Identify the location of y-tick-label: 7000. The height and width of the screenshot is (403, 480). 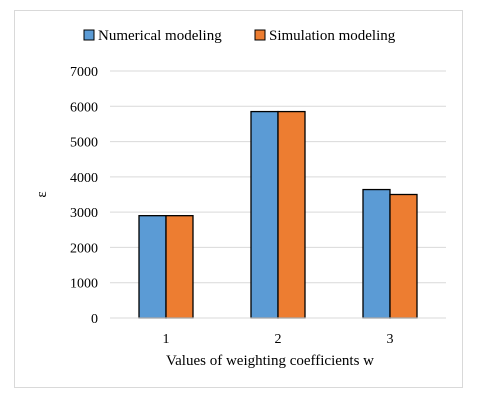
(84, 72).